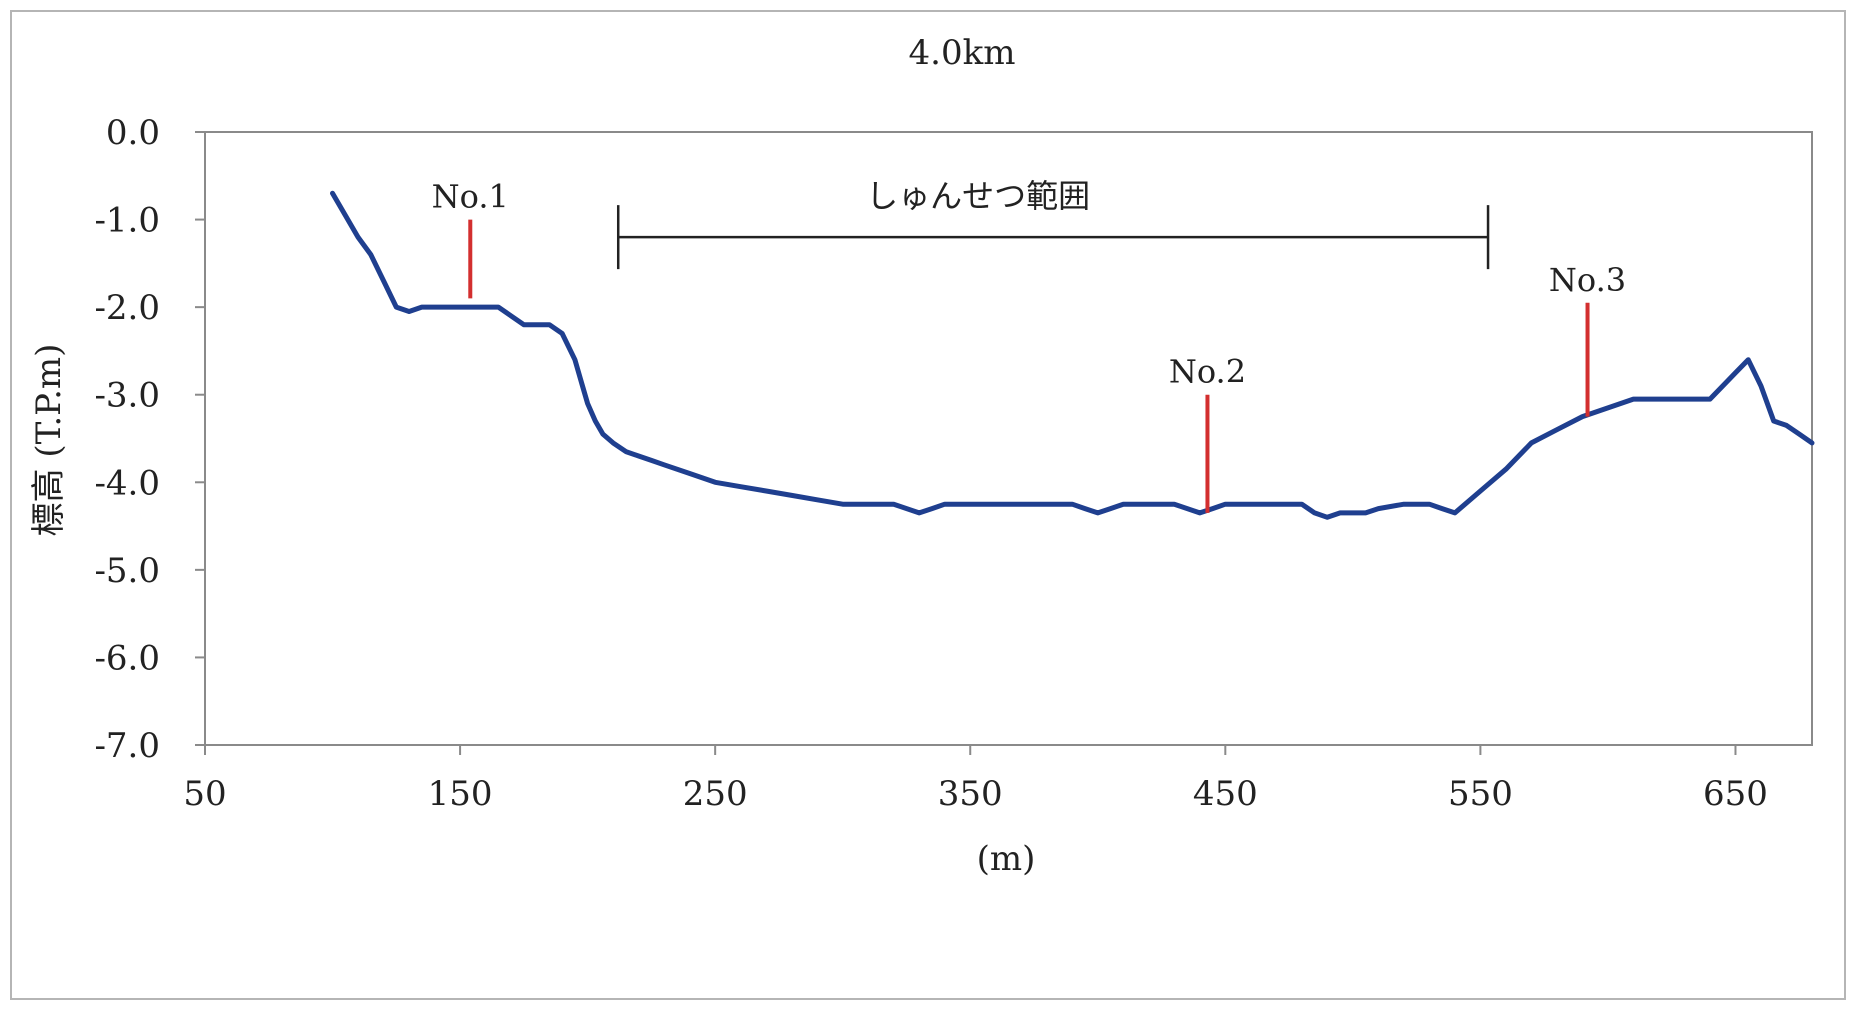  What do you see at coordinates (127, 396) in the screenshot?
I see `y-tick-label: -3.0` at bounding box center [127, 396].